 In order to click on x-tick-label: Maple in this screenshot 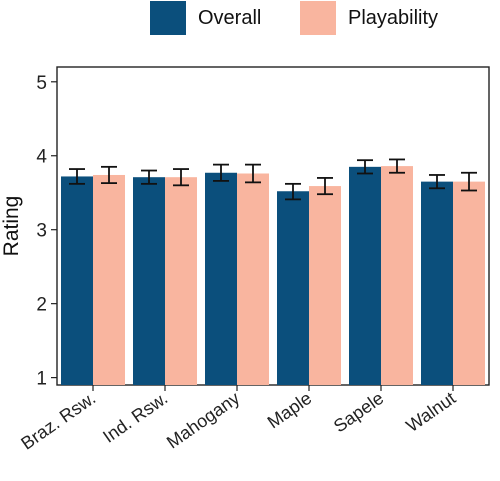, I will do `click(290, 410)`.